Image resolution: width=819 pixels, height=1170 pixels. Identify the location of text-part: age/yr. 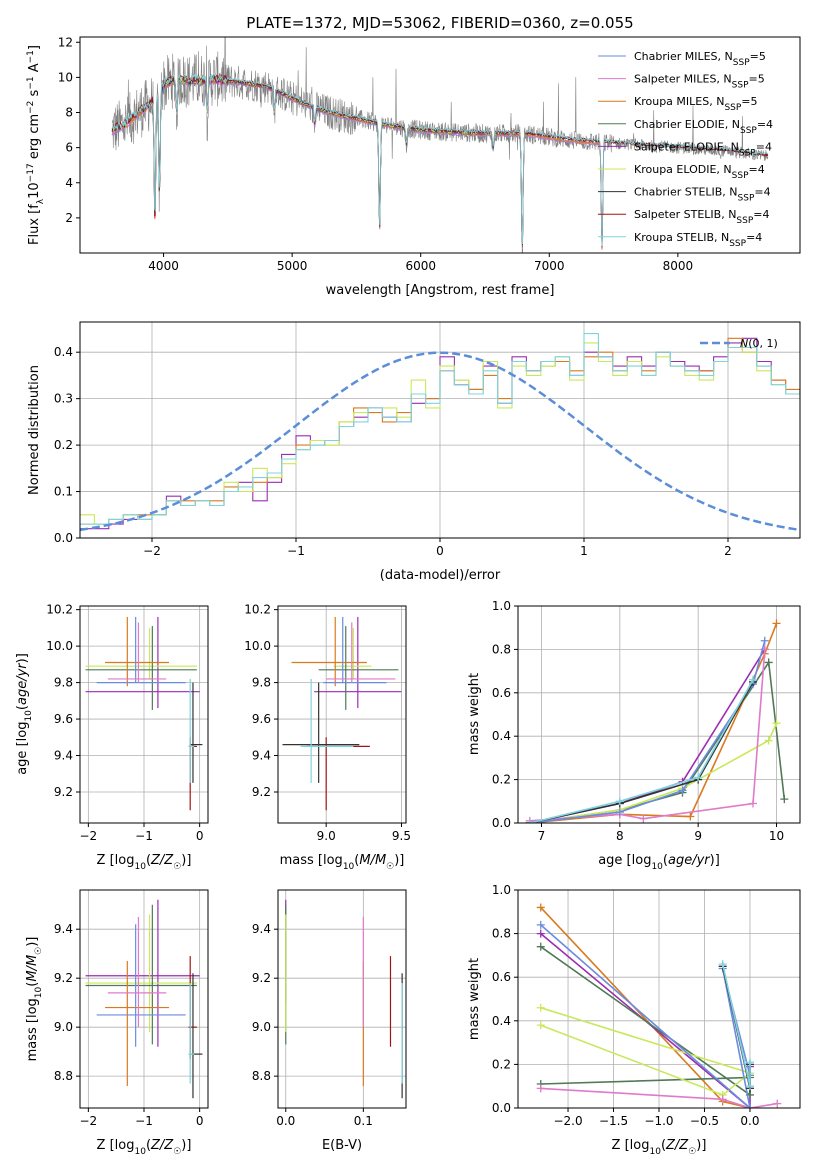
(689, 860).